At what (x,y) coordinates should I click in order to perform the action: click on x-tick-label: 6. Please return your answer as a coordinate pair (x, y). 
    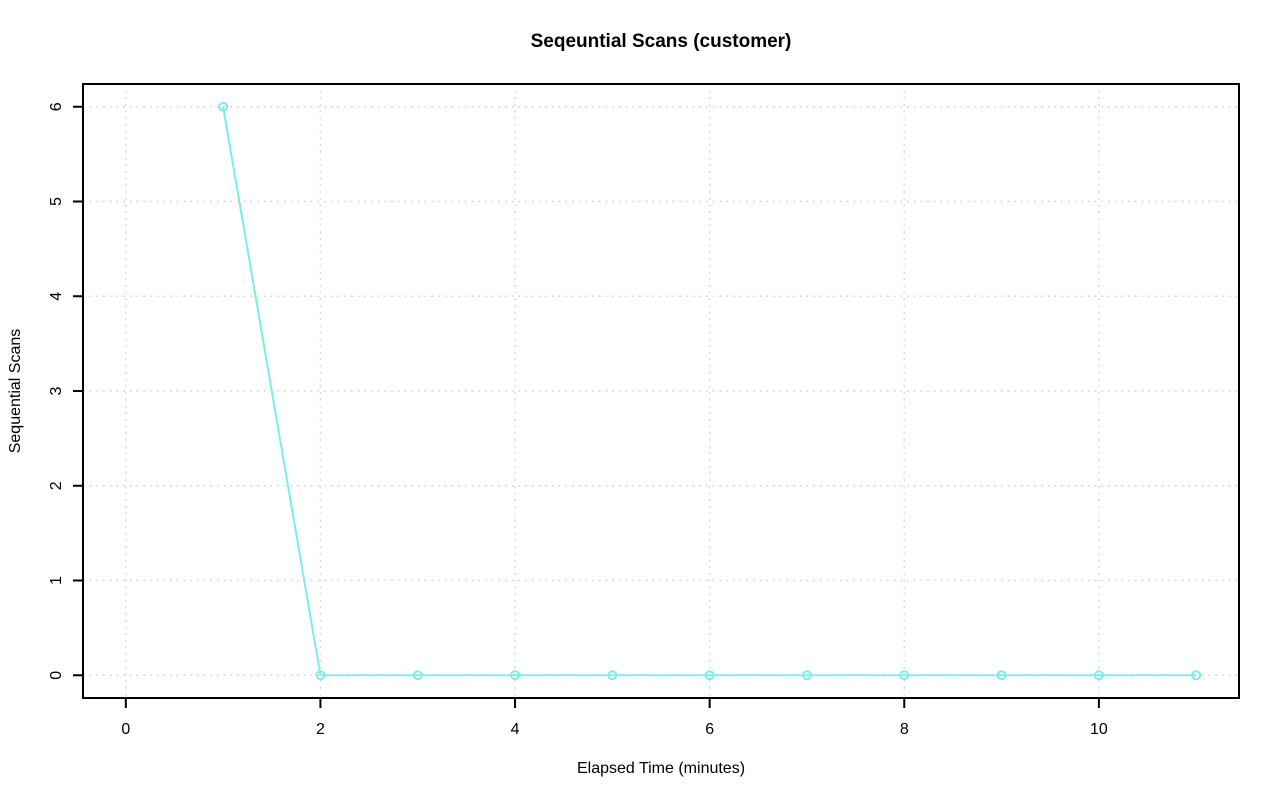
    Looking at the image, I should click on (709, 729).